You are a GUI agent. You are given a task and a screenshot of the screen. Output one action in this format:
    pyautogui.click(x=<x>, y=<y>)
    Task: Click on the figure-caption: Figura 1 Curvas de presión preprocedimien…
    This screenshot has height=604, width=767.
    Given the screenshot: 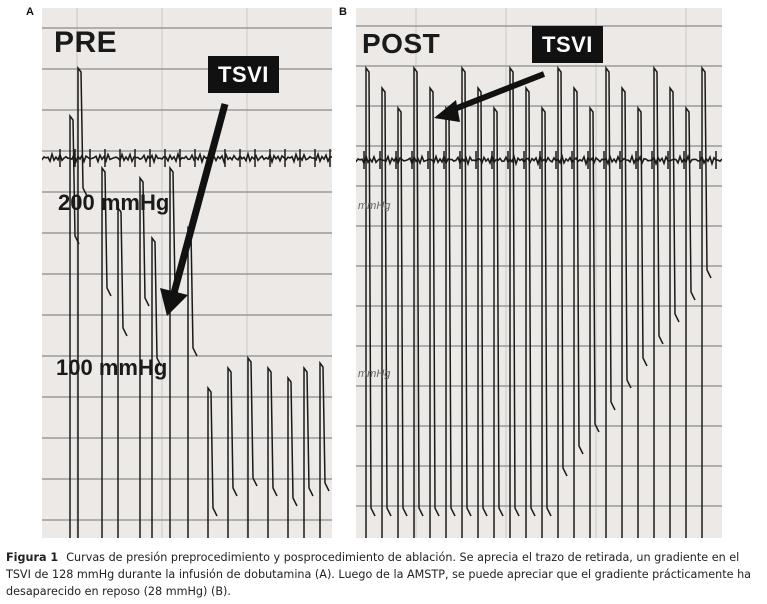 What is the action you would take?
    pyautogui.click(x=385, y=574)
    